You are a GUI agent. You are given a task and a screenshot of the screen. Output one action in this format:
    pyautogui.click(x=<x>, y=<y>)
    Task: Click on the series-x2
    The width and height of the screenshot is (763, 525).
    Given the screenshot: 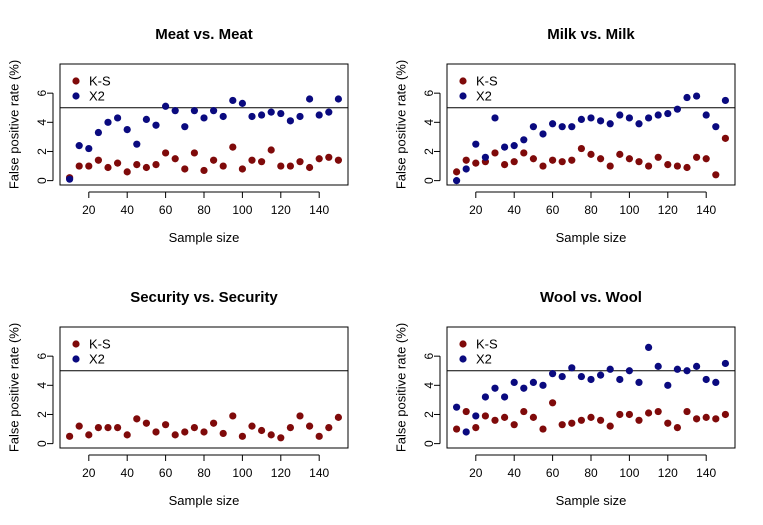 What is the action you would take?
    pyautogui.click(x=591, y=138)
    